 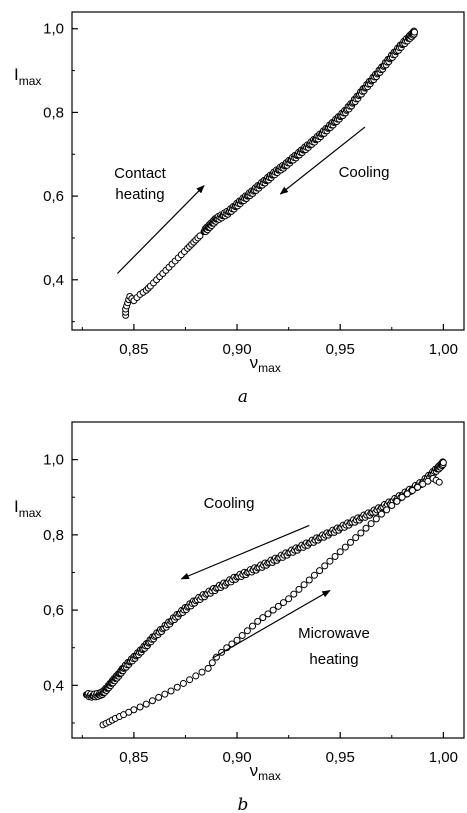 I want to click on annotation-text: Contact, so click(x=140, y=173).